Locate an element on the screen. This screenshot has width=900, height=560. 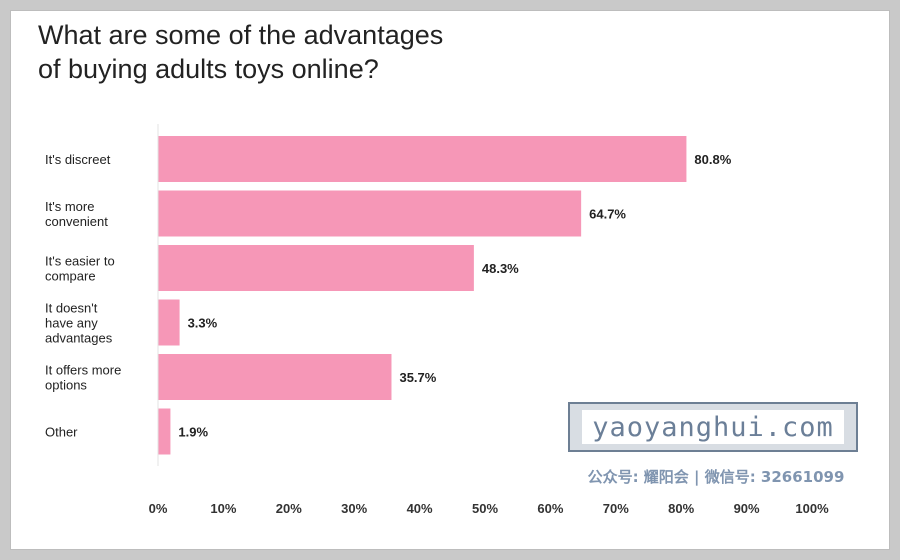
category-label-1: It's more convenient is located at coordinates (76, 214).